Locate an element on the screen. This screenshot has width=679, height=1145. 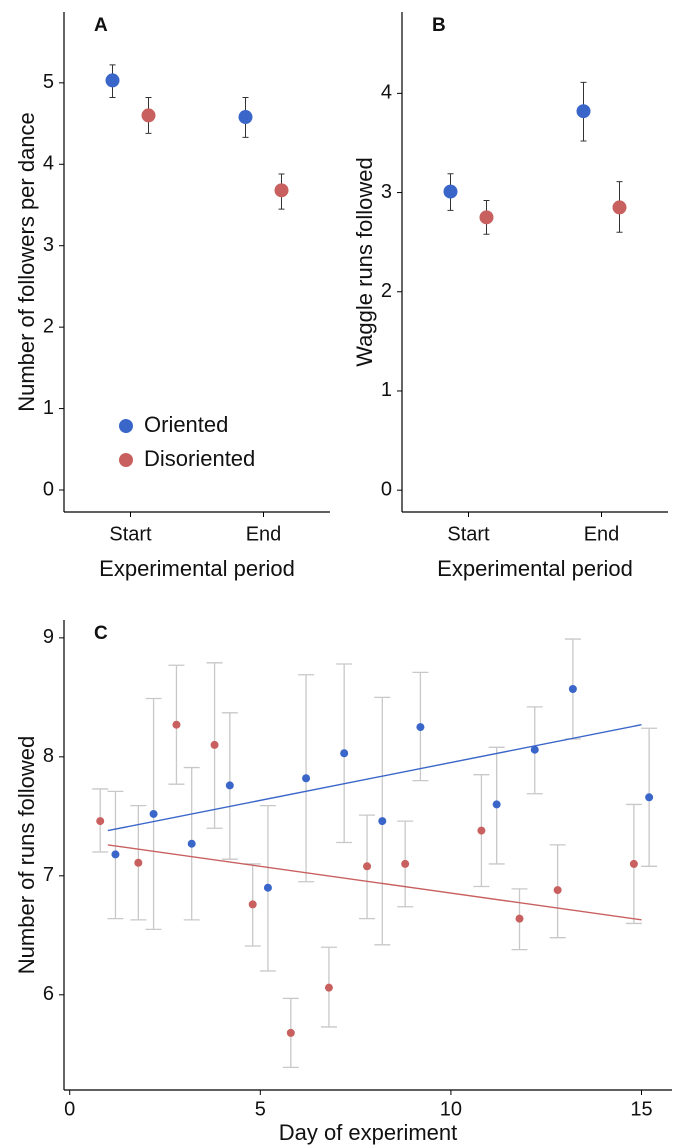
x-tick-label: 5 is located at coordinates (260, 1109).